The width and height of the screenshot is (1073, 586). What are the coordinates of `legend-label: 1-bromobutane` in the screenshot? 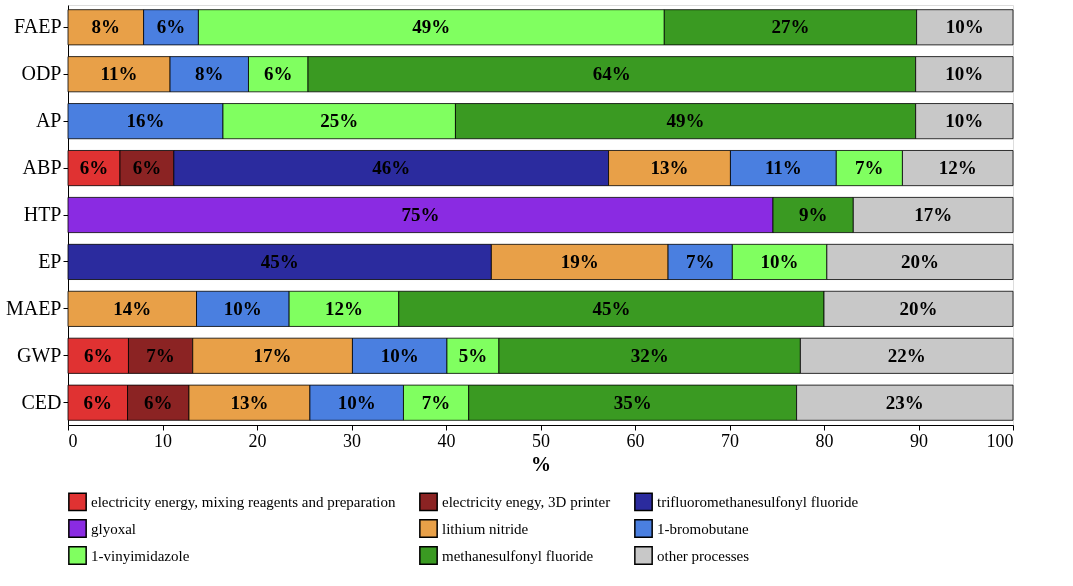 It's located at (703, 528).